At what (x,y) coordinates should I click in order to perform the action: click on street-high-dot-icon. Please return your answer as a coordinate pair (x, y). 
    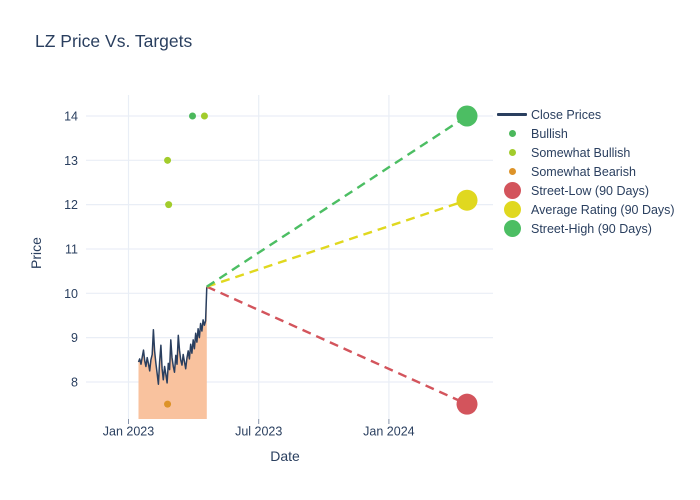
    Looking at the image, I should click on (512, 228).